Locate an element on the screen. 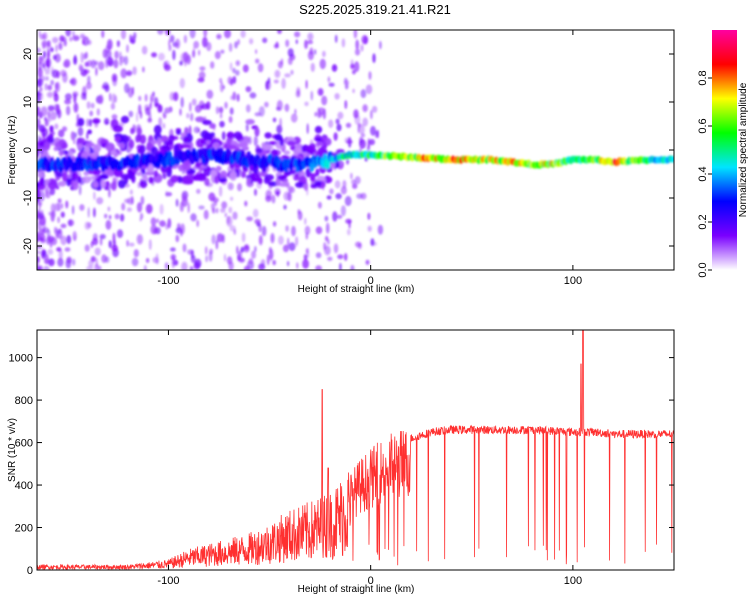  x-tick-label: -100 is located at coordinates (168, 281).